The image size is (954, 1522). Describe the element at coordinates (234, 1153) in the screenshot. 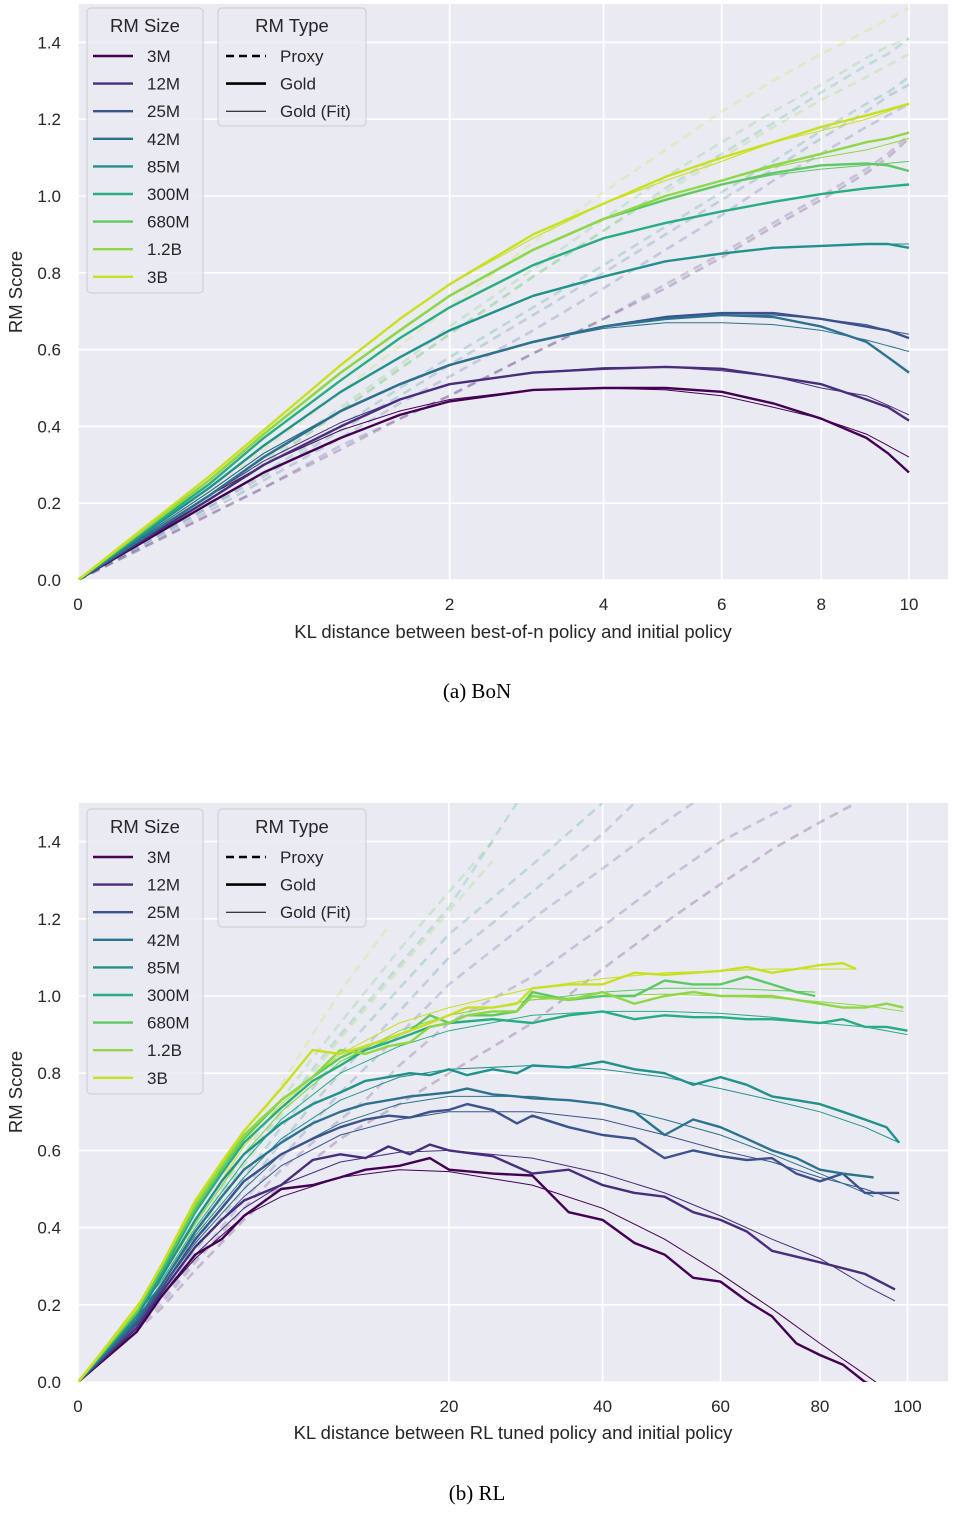

I see `proxy-line-3B` at that location.